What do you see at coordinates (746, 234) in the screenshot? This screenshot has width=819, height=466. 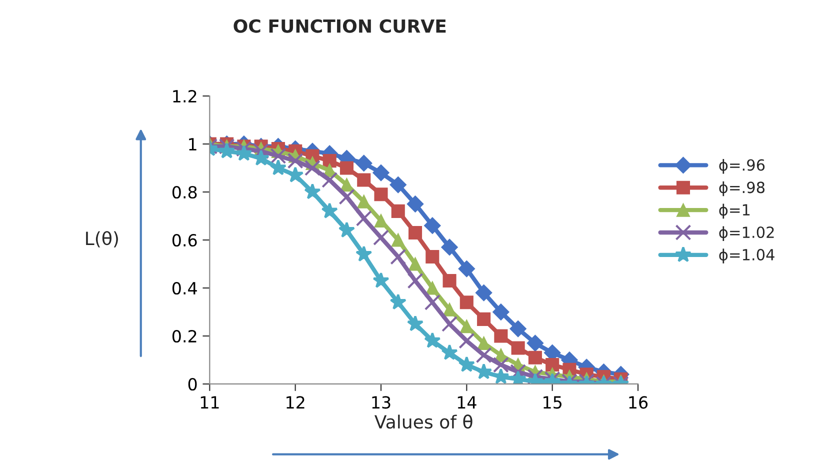 I see `legend-label: ϕ=1.02` at bounding box center [746, 234].